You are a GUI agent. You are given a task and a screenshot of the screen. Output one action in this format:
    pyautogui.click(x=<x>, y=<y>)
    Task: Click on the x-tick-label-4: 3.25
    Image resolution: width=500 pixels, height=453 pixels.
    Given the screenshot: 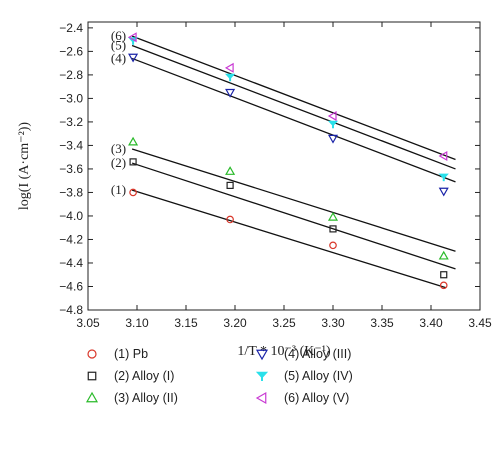 What is the action you would take?
    pyautogui.click(x=284, y=323)
    